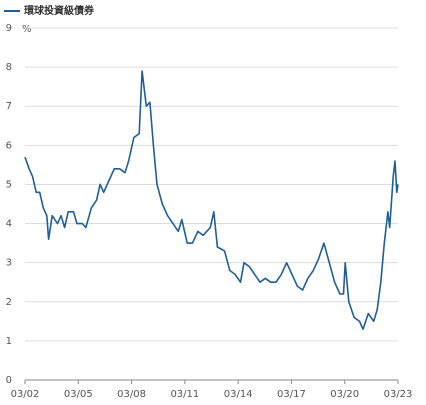 This screenshot has width=426, height=405. I want to click on x-tick-label: 03/05, so click(78, 394).